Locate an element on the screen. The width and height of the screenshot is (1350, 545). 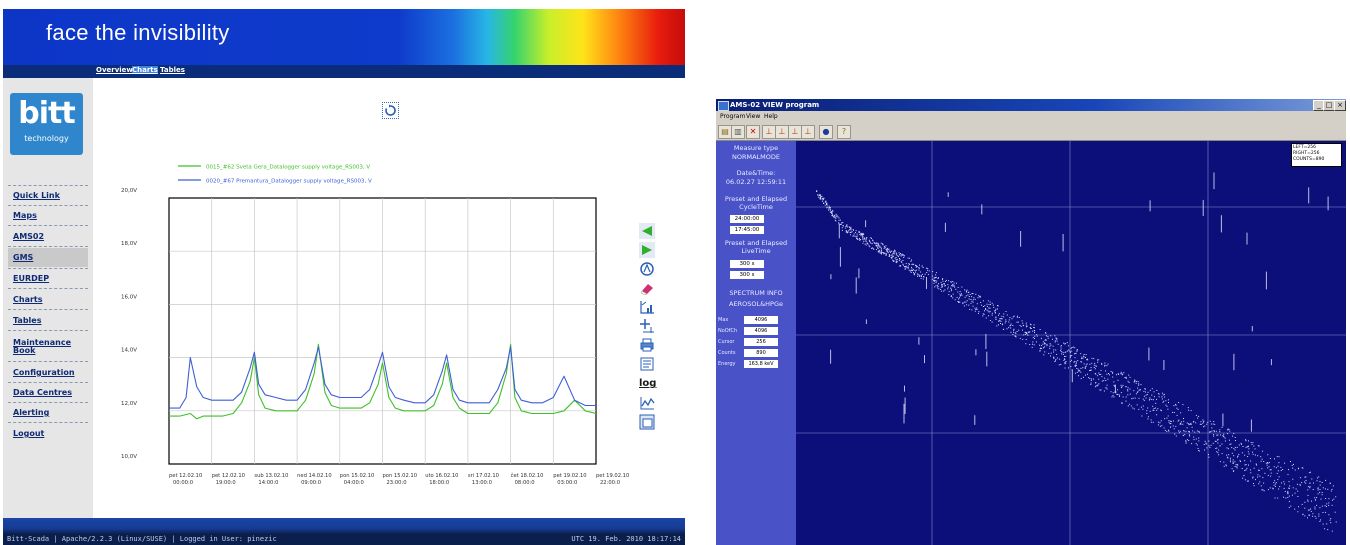
nav-overview-link: Overview is located at coordinates (114, 70).